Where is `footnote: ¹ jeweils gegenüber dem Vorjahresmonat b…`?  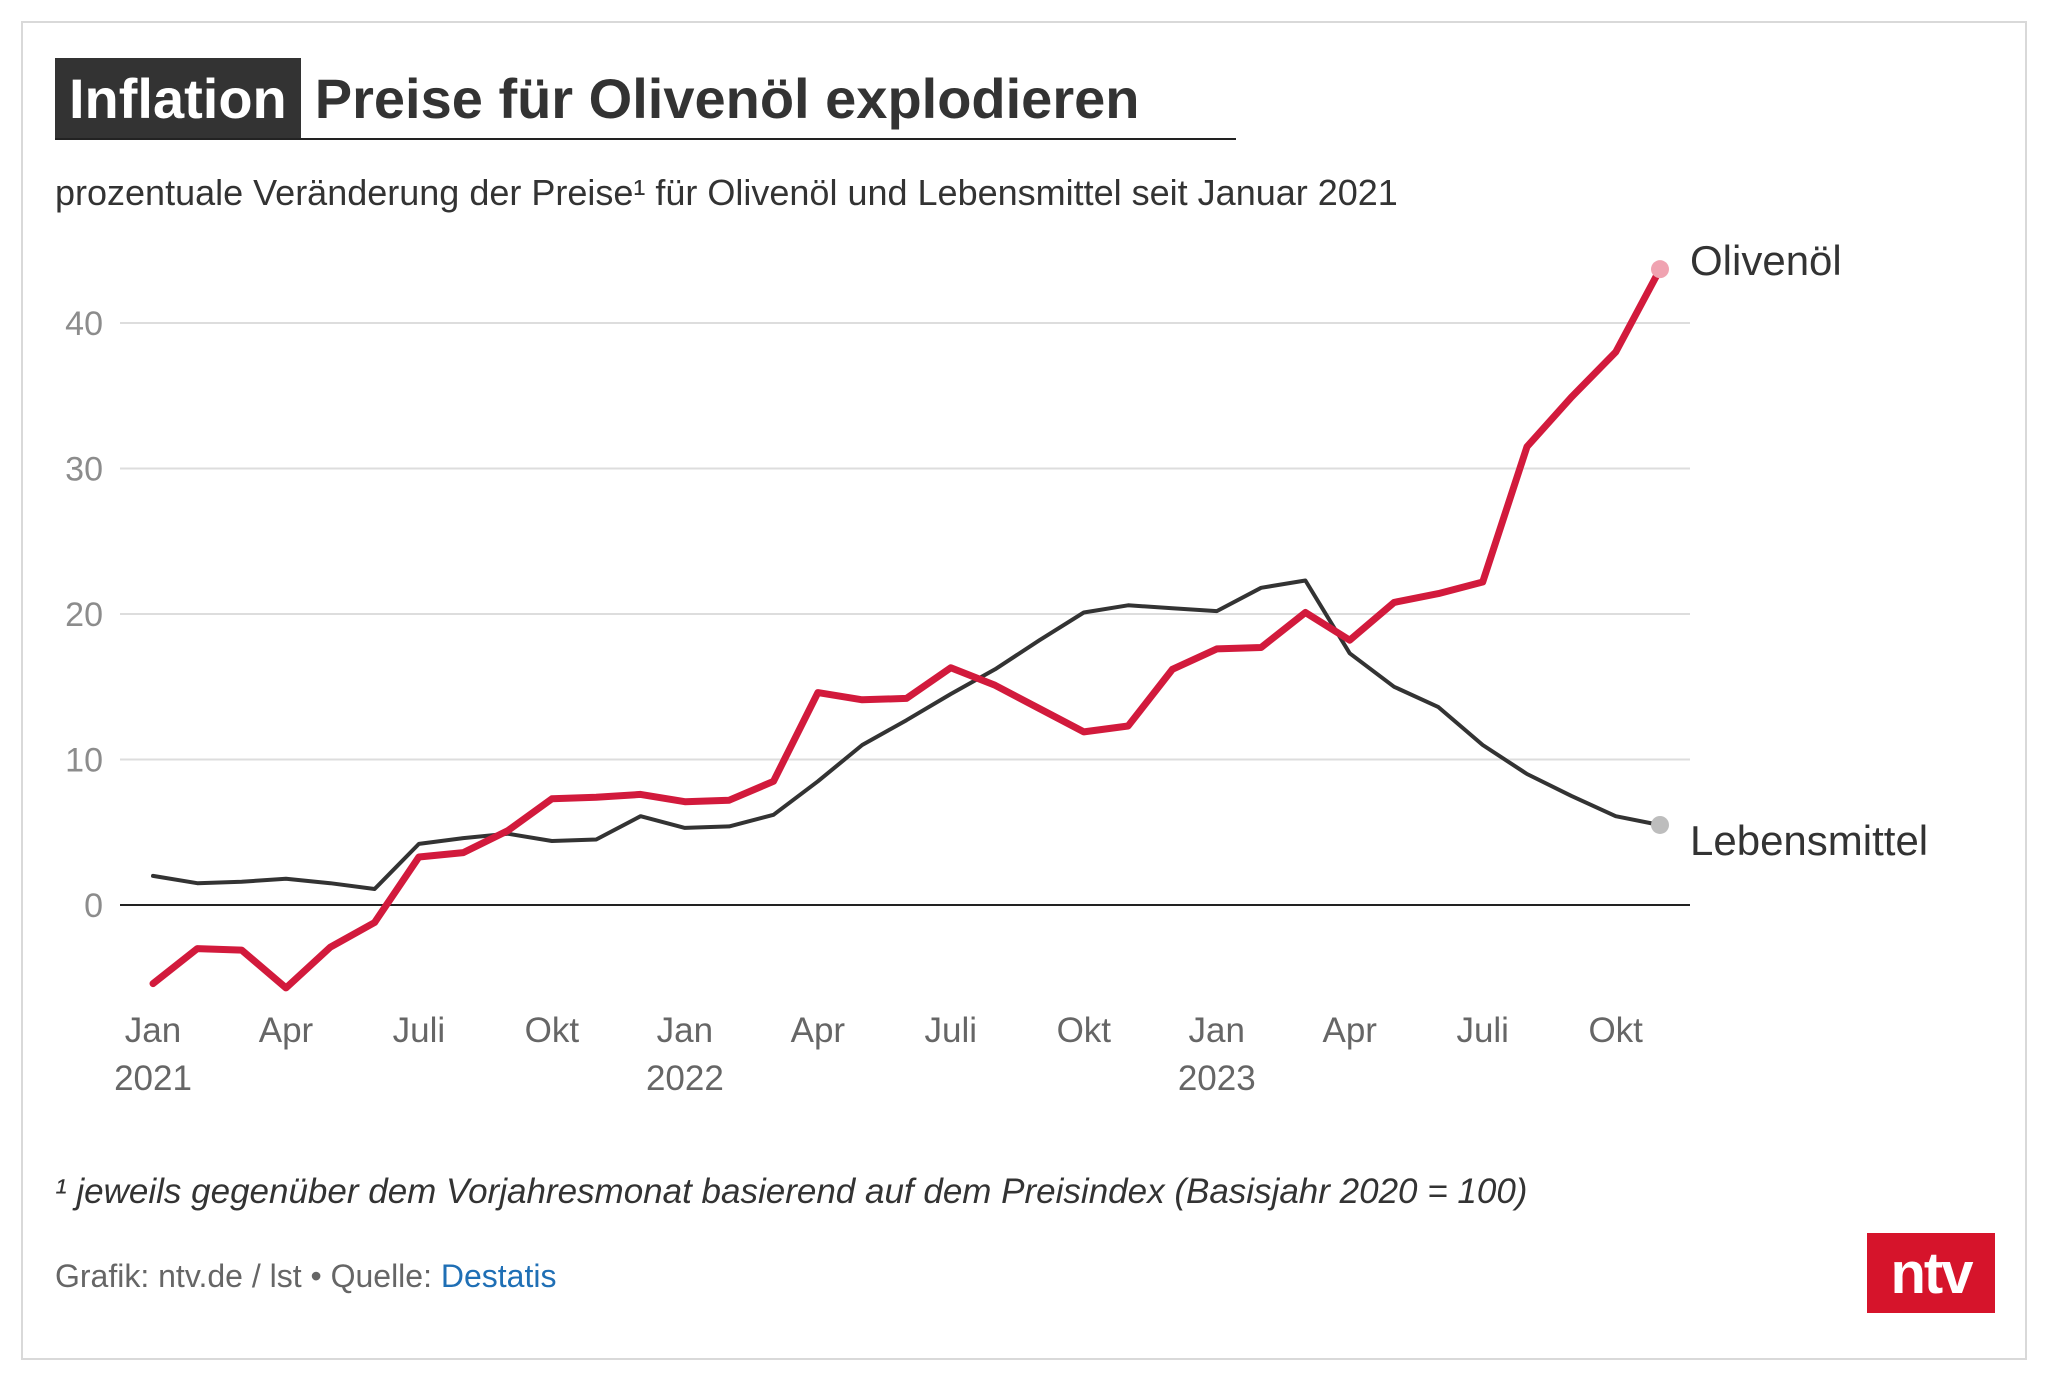 footnote: ¹ jeweils gegenüber dem Vorjahresmonat b… is located at coordinates (791, 1191).